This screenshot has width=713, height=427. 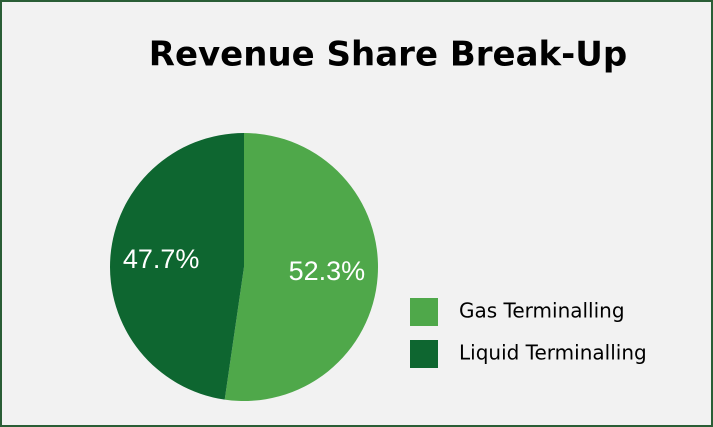 What do you see at coordinates (388, 55) in the screenshot?
I see `chart-title: Revenue Share Break-Up` at bounding box center [388, 55].